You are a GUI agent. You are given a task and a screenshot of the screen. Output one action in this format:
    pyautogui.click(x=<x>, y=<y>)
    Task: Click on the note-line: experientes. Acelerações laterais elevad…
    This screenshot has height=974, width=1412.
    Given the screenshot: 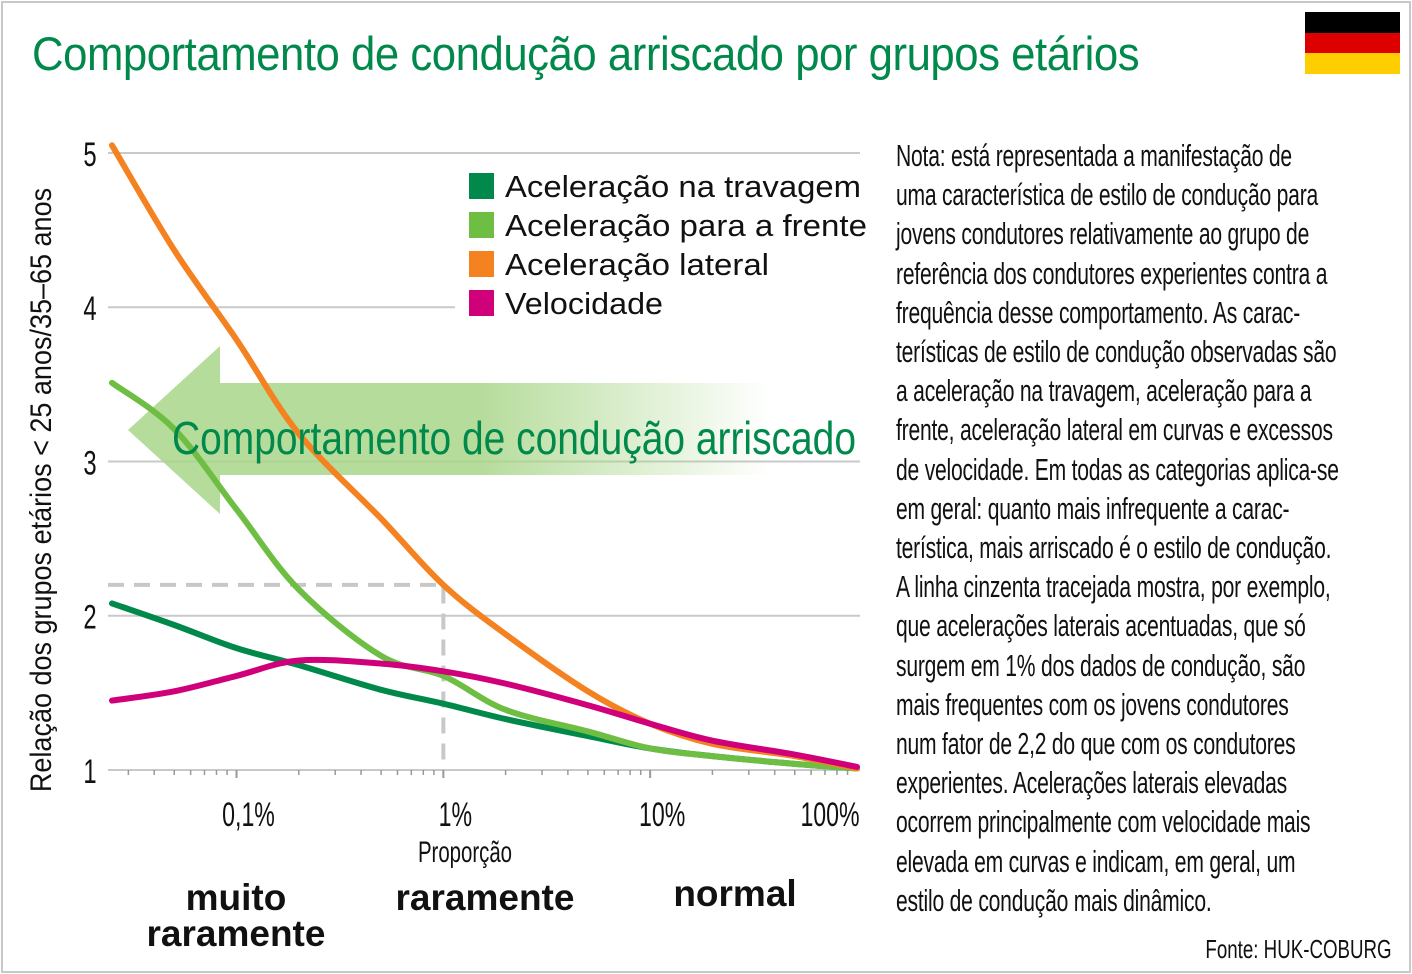 What is the action you would take?
    pyautogui.click(x=1092, y=783)
    